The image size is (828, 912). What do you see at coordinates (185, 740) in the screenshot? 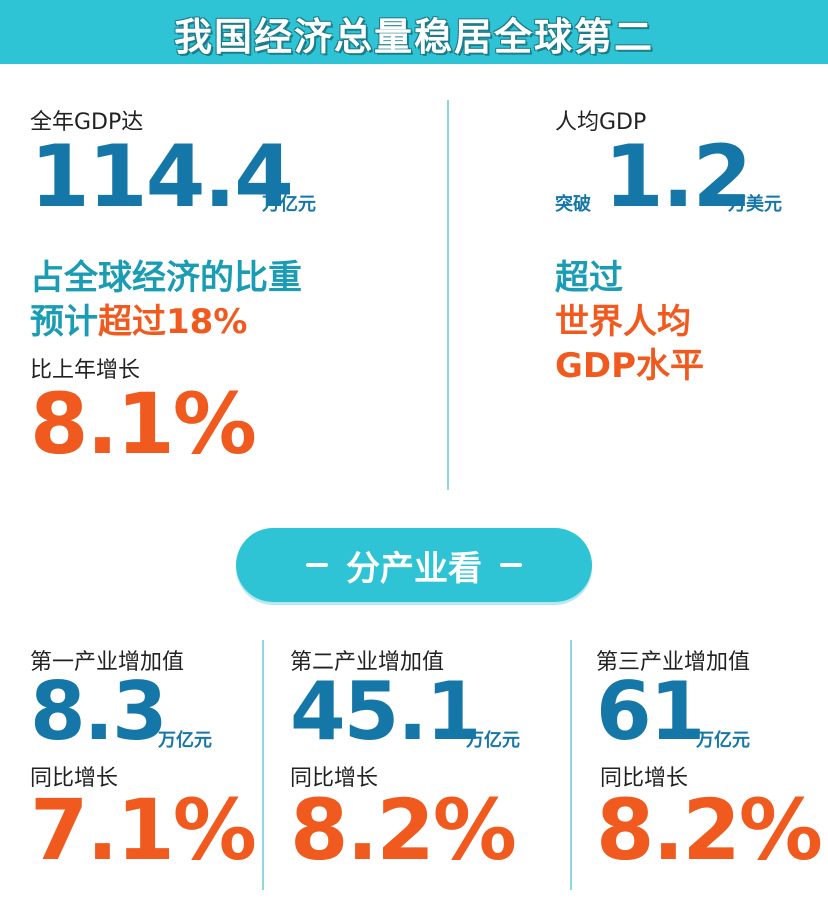
I see `industry-1-unit: 万亿元` at bounding box center [185, 740].